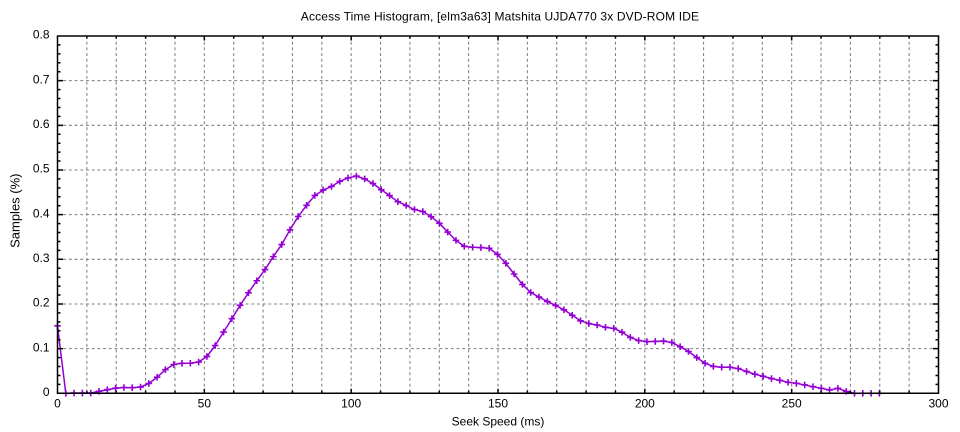  What do you see at coordinates (41, 258) in the screenshot?
I see `svg-text: 0.3` at bounding box center [41, 258].